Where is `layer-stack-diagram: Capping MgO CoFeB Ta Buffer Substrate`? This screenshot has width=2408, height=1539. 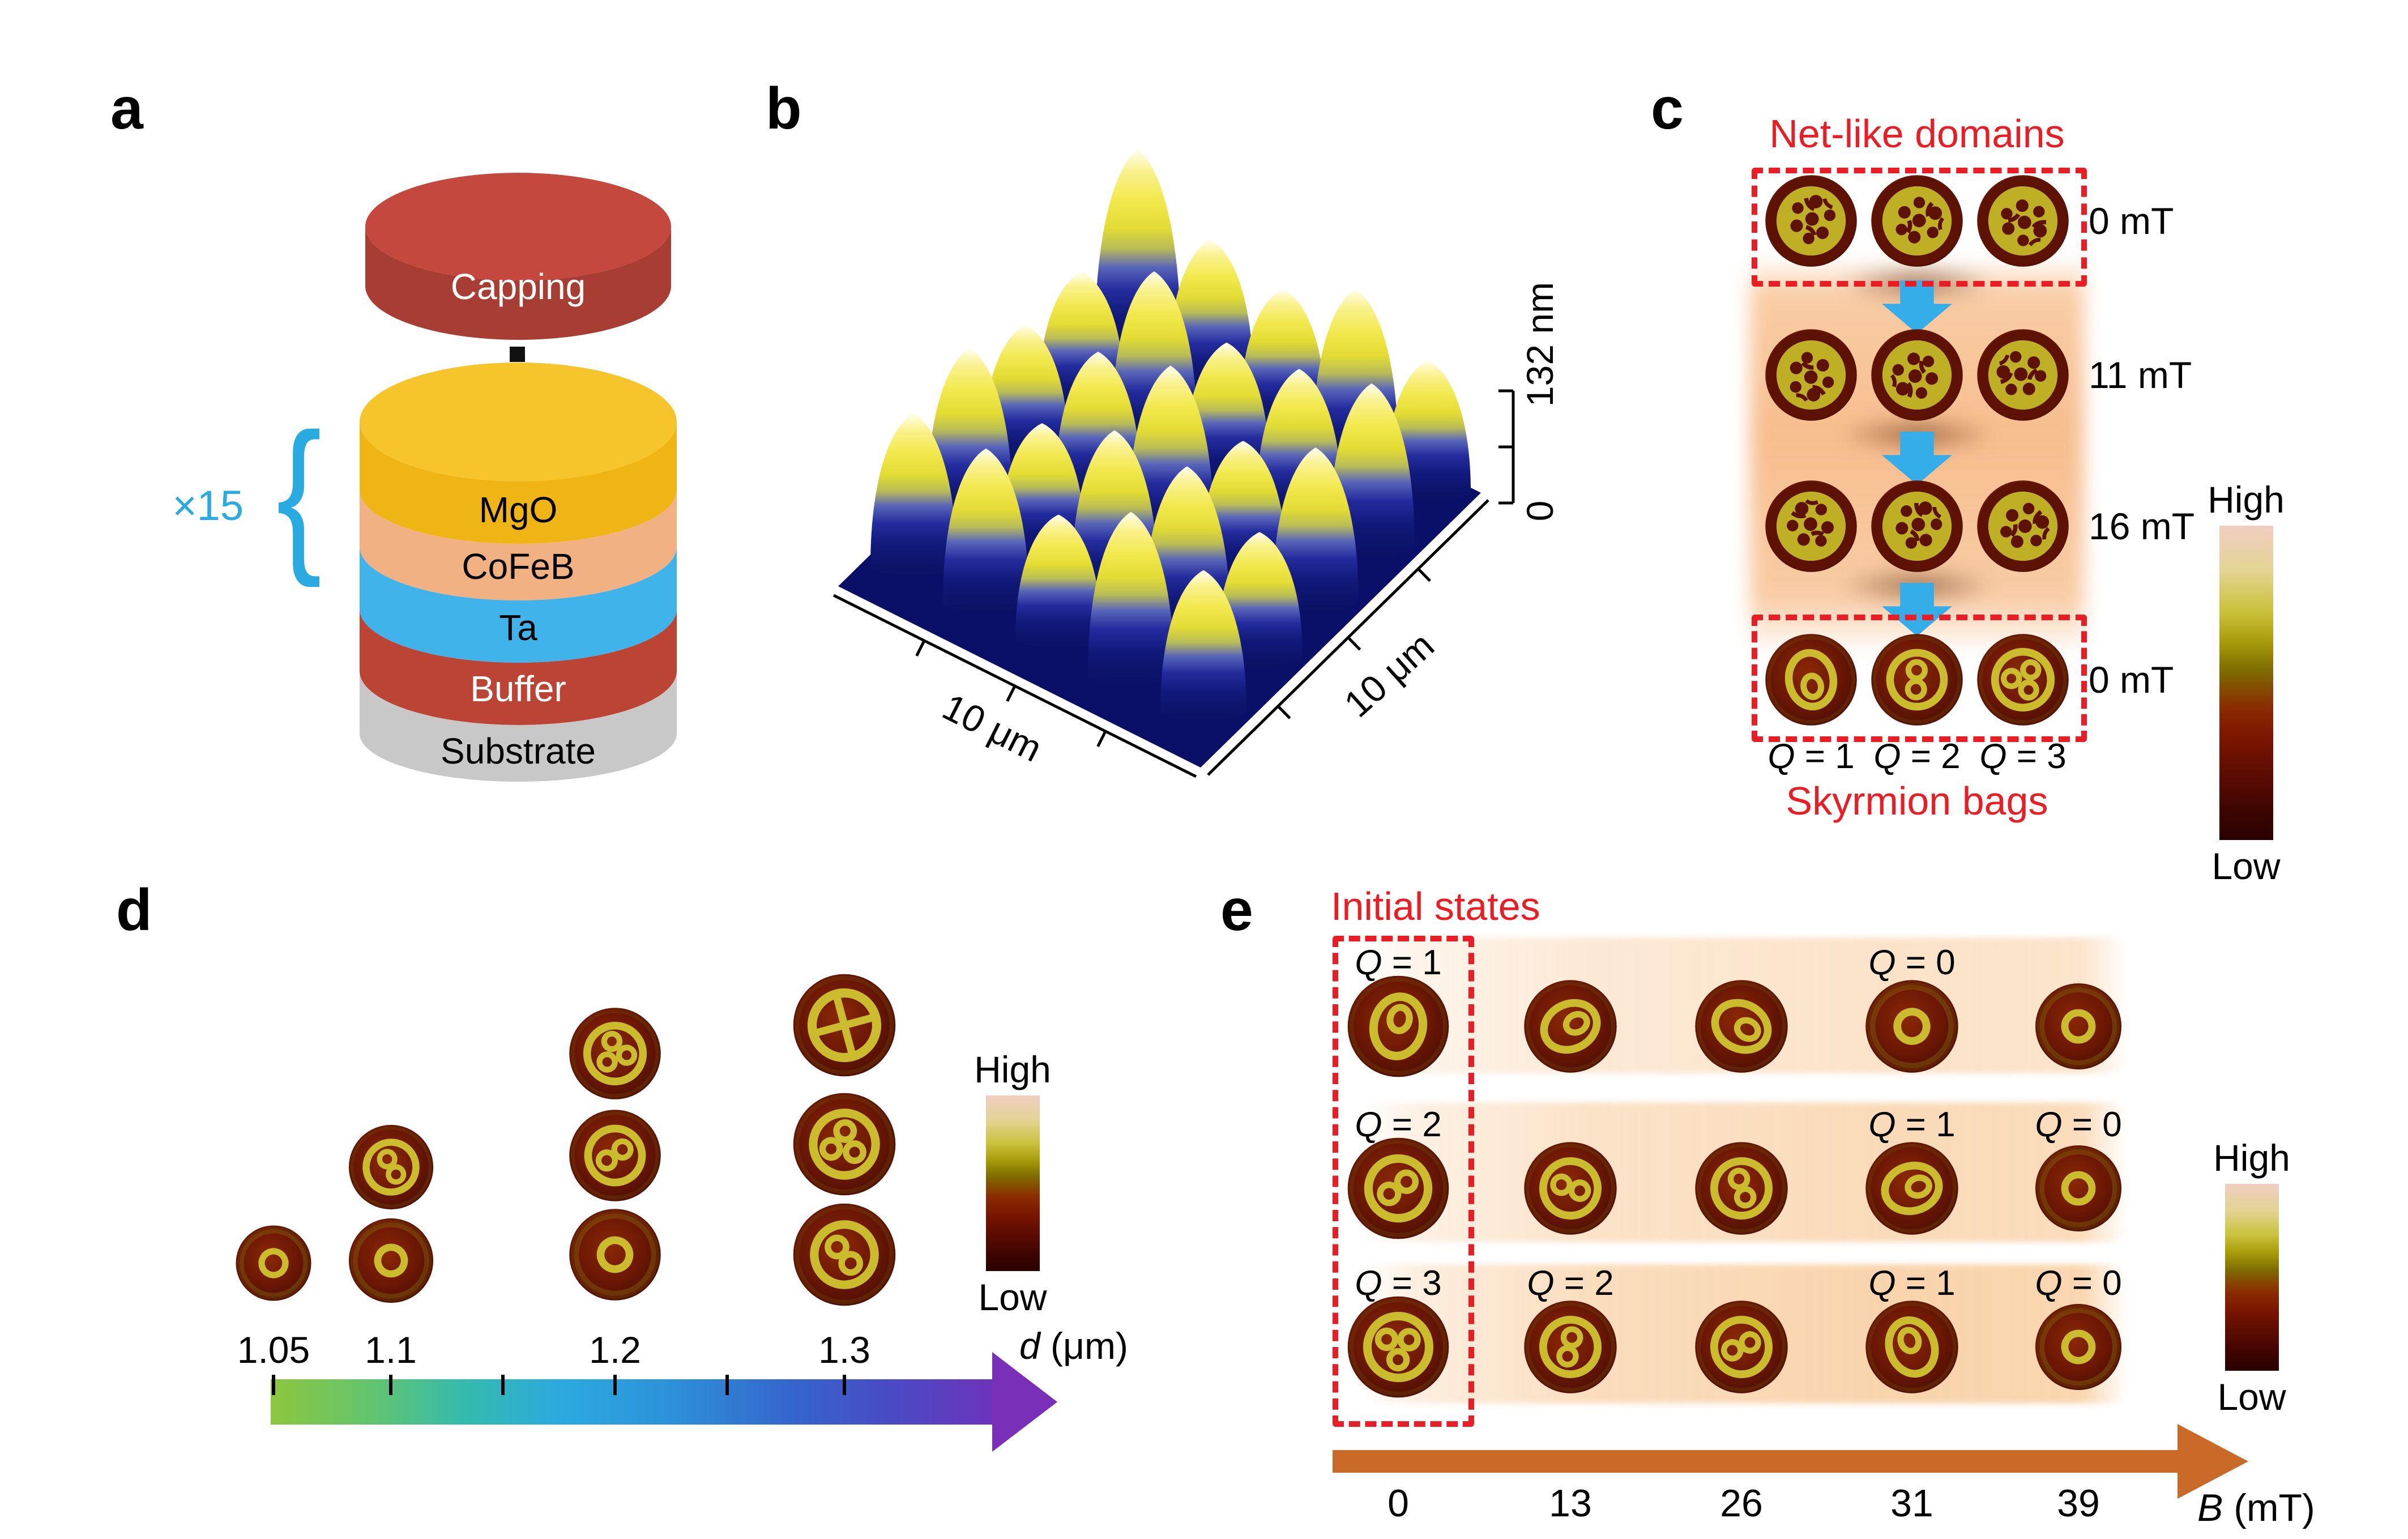
layer-stack-diagram: Capping MgO CoFeB Ta Buffer Substrate is located at coordinates (518, 478).